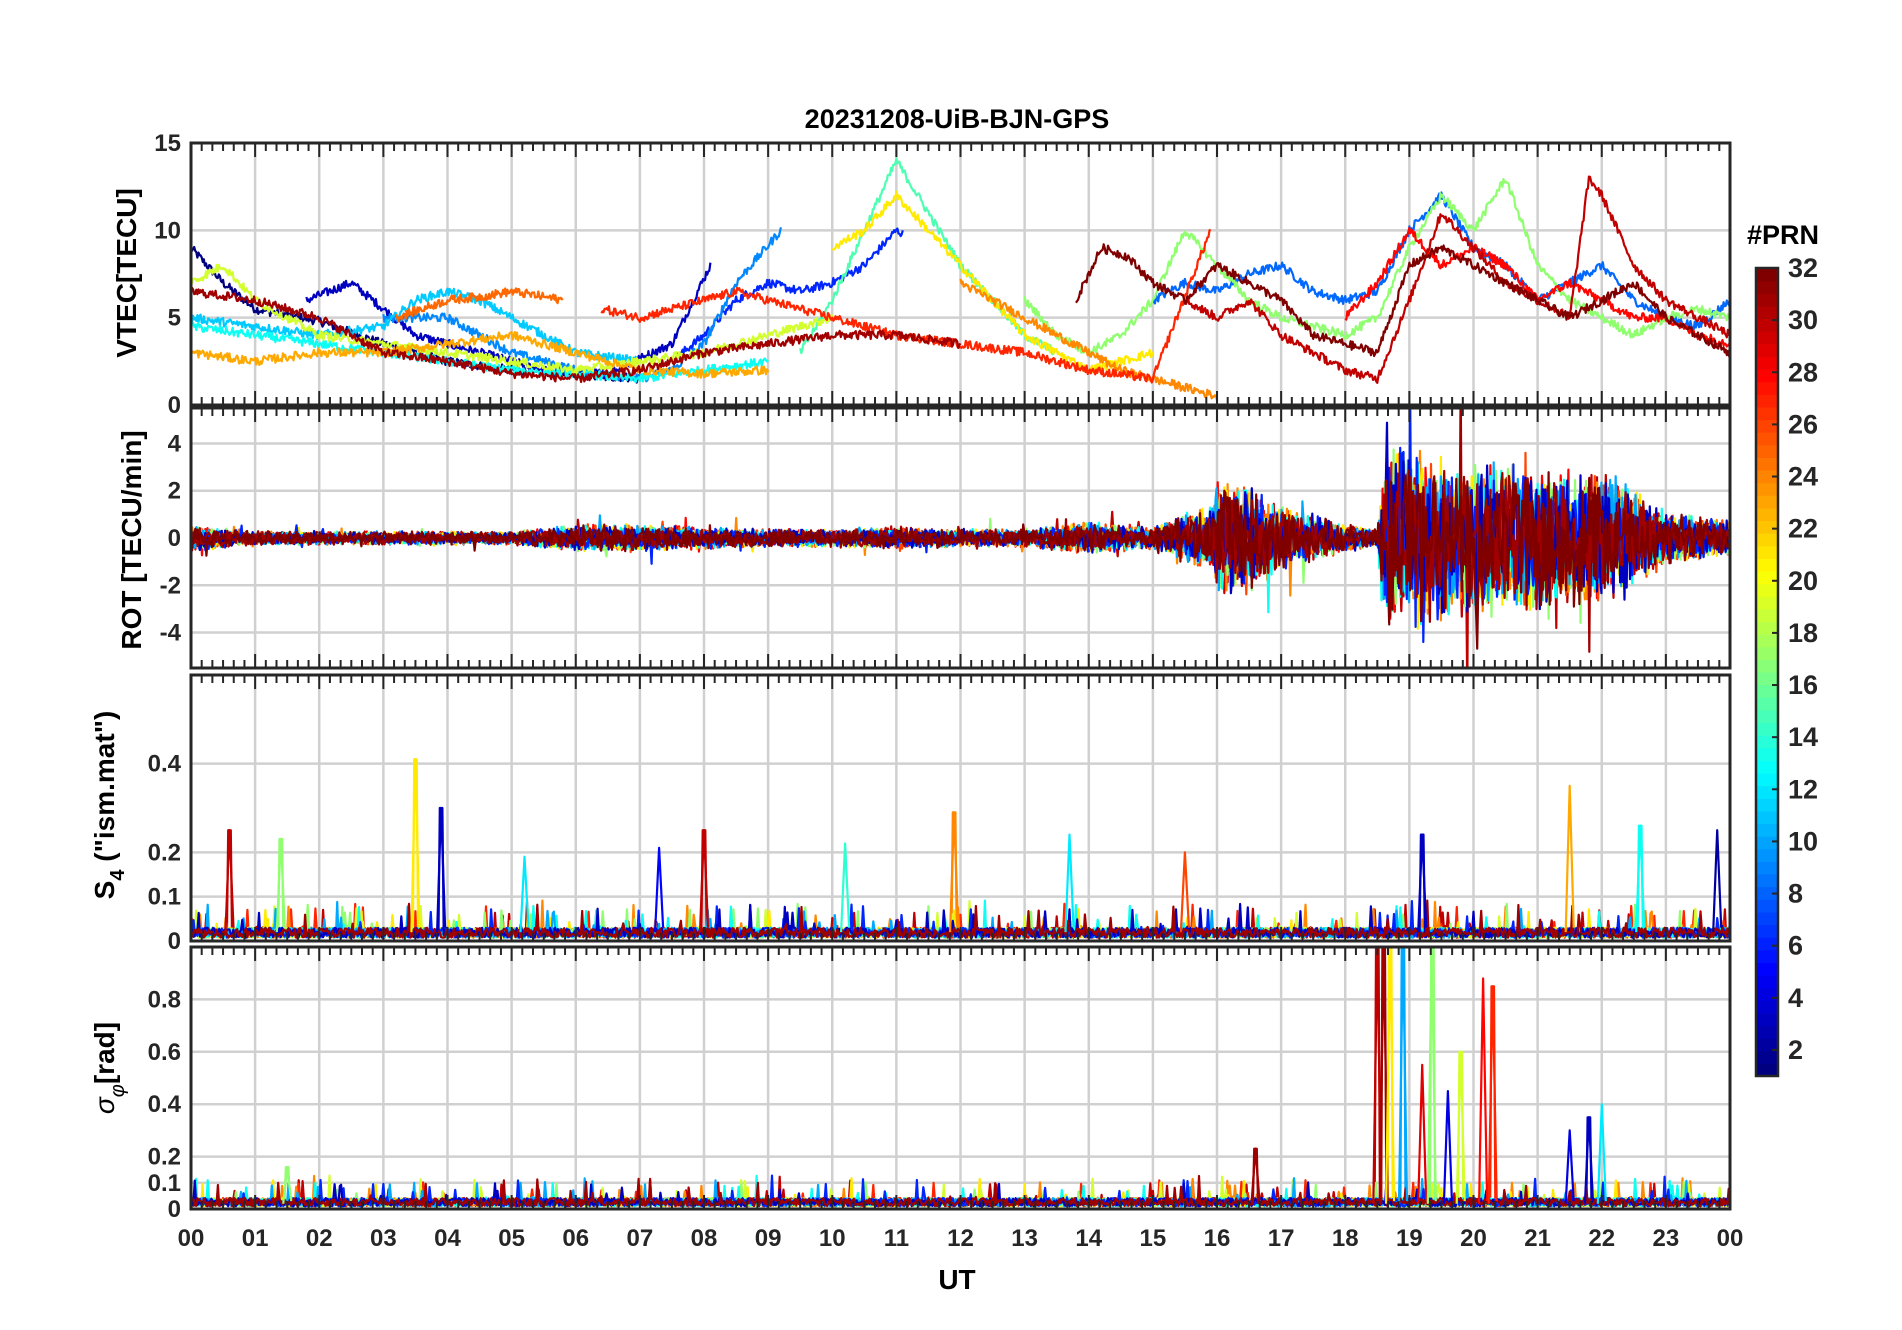 The width and height of the screenshot is (1902, 1330). I want to click on sigma-ytick-label: 0, so click(174, 1209).